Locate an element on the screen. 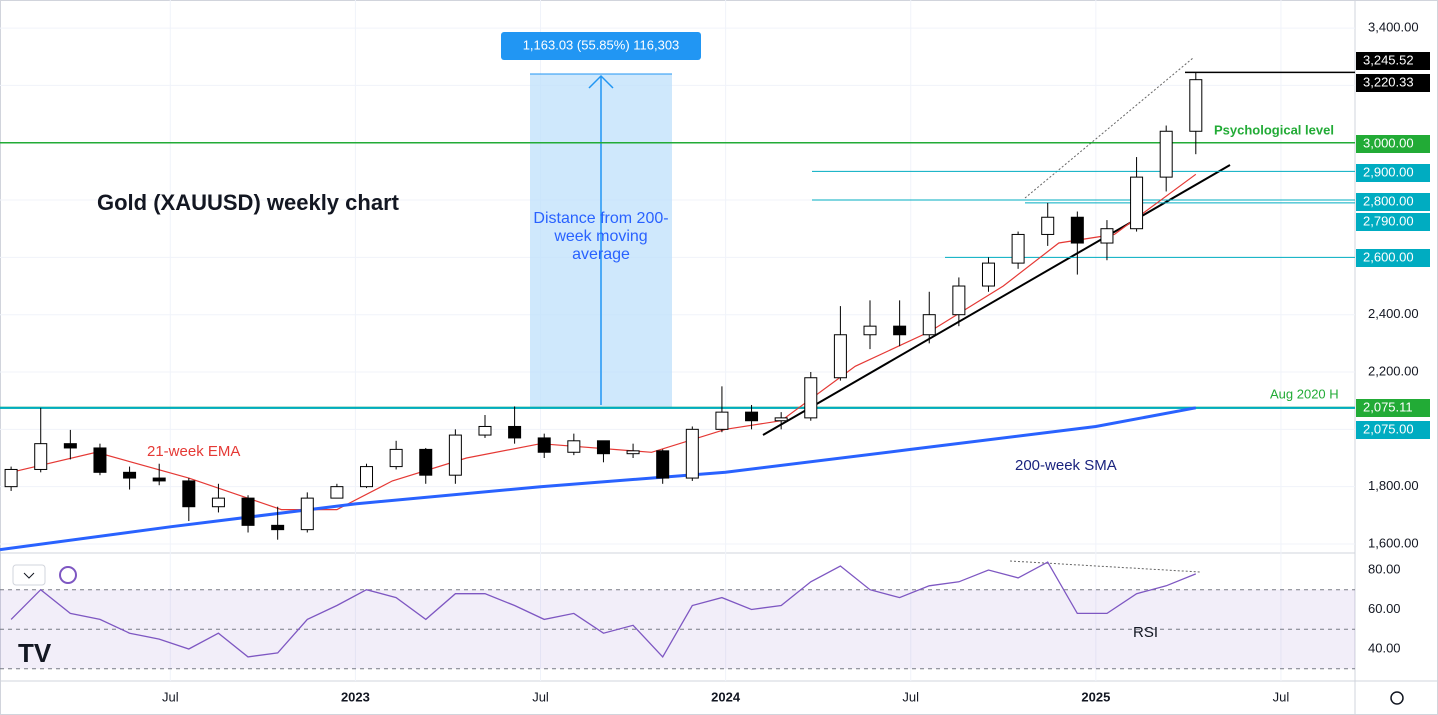 The height and width of the screenshot is (715, 1438). price-label: 2,600.00 is located at coordinates (1388, 256).